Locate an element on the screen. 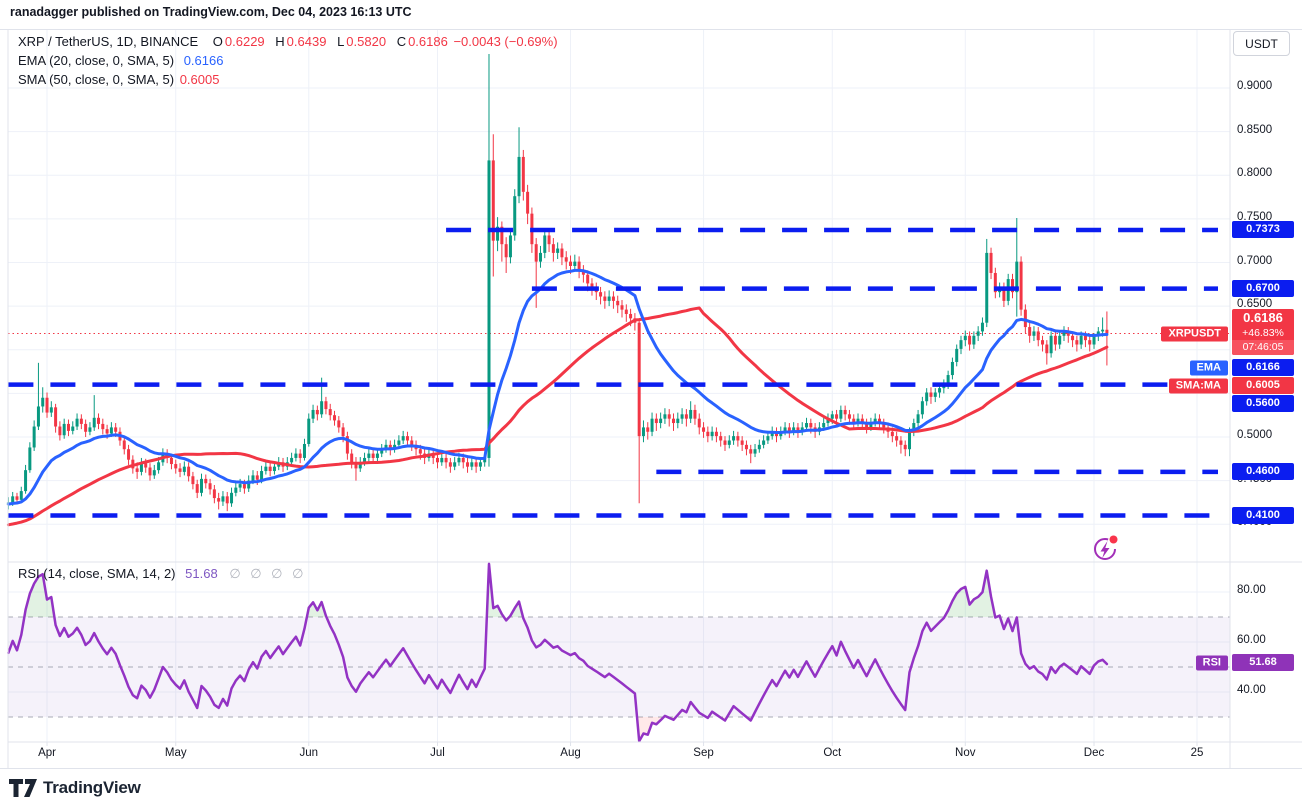  sma-label: SMA (50, close, 0, SMA, 5) is located at coordinates (96, 79).